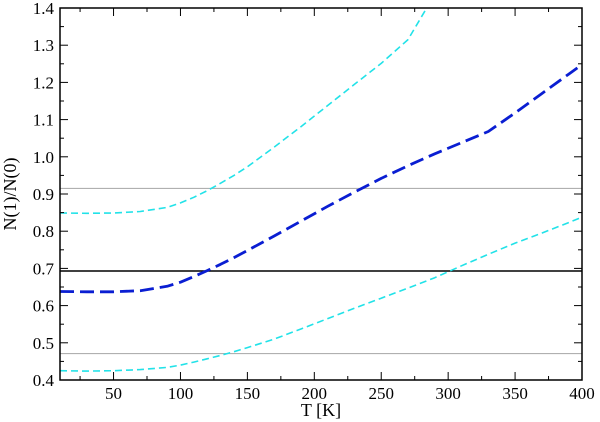  What do you see at coordinates (113, 393) in the screenshot?
I see `x-tick-label: 50` at bounding box center [113, 393].